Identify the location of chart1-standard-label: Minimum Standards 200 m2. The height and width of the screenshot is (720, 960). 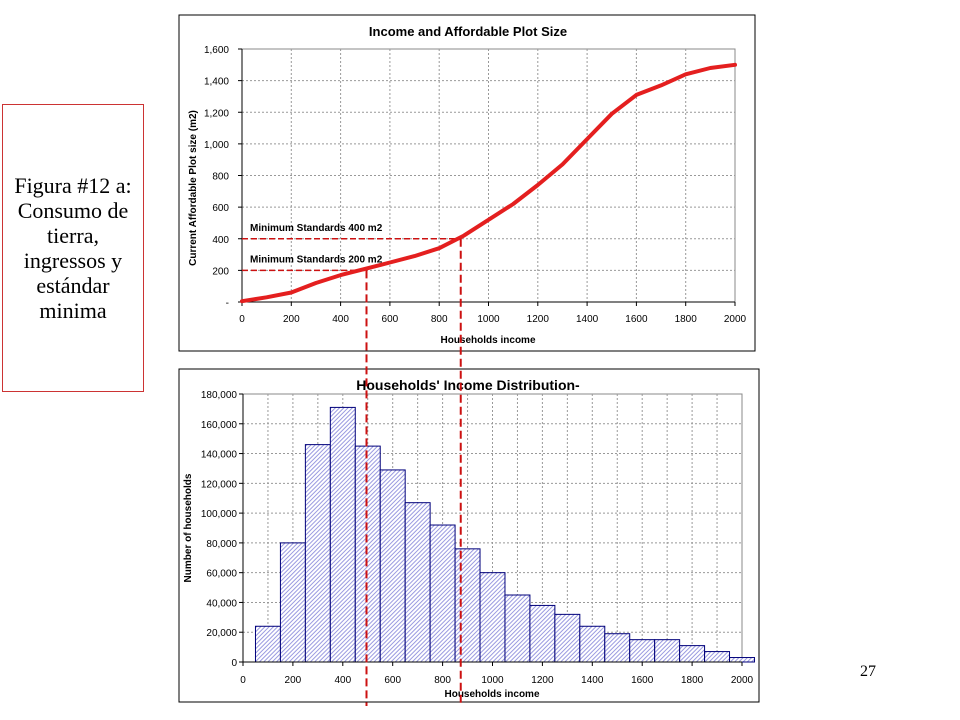
(316, 259).